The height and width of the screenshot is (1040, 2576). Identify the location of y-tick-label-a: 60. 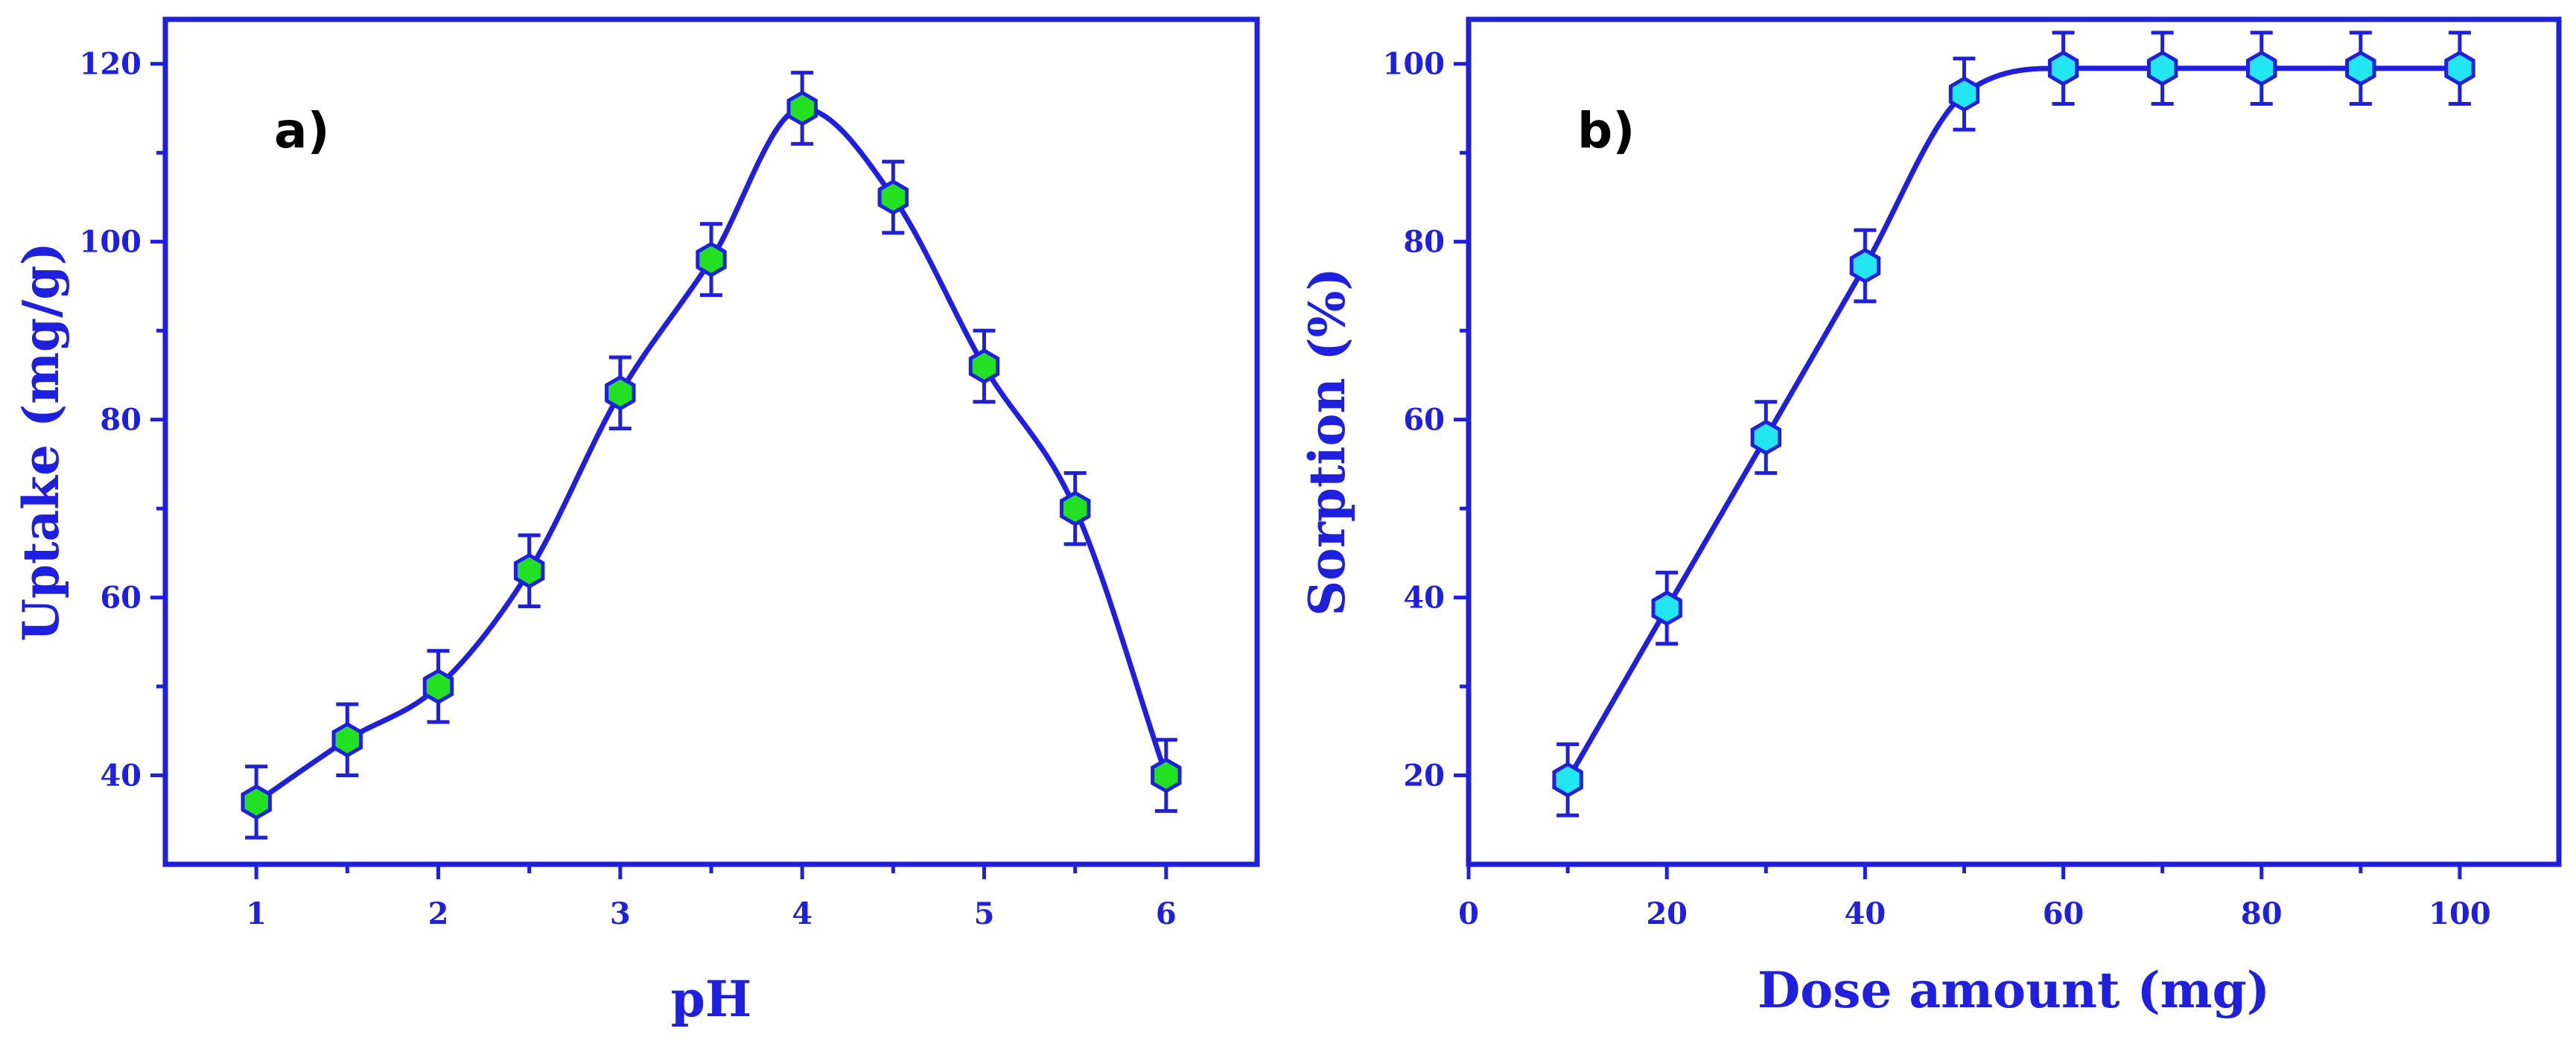
(120, 598).